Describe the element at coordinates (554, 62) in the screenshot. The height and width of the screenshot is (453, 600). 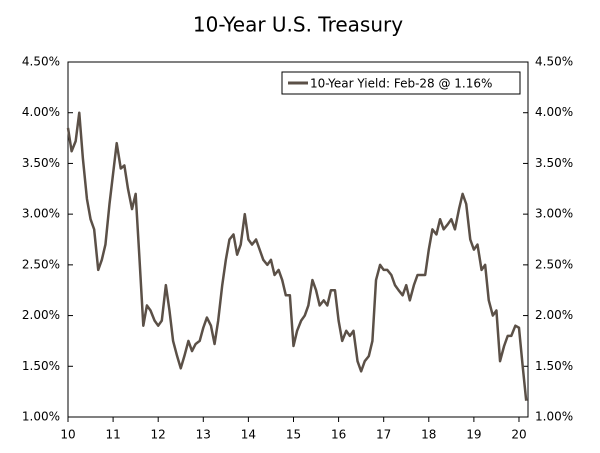
I see `y2-tick-label: 4.50%` at that location.